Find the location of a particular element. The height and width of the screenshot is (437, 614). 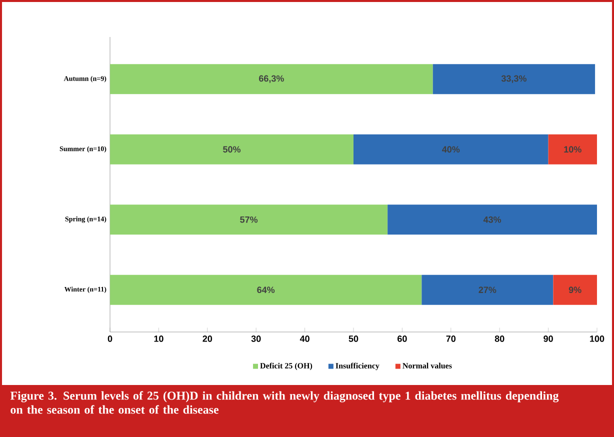

x-tick-label: 80 is located at coordinates (499, 339).